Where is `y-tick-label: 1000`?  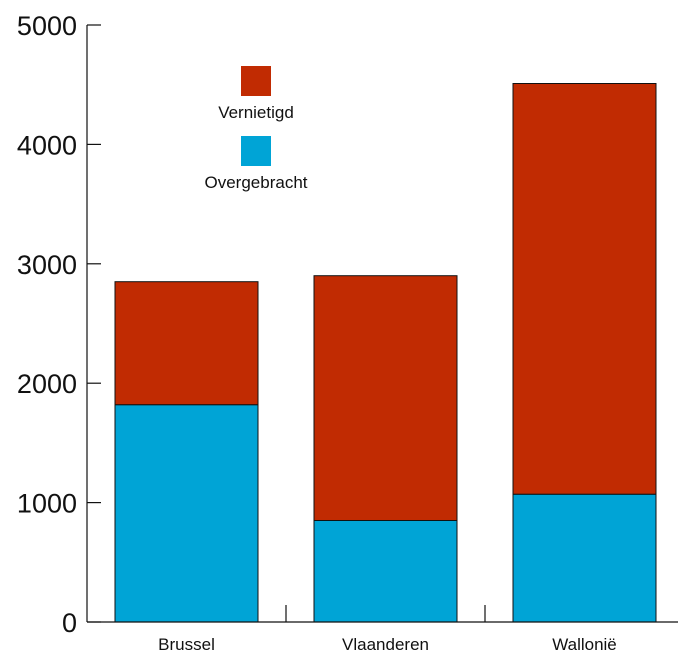
y-tick-label: 1000 is located at coordinates (47, 504).